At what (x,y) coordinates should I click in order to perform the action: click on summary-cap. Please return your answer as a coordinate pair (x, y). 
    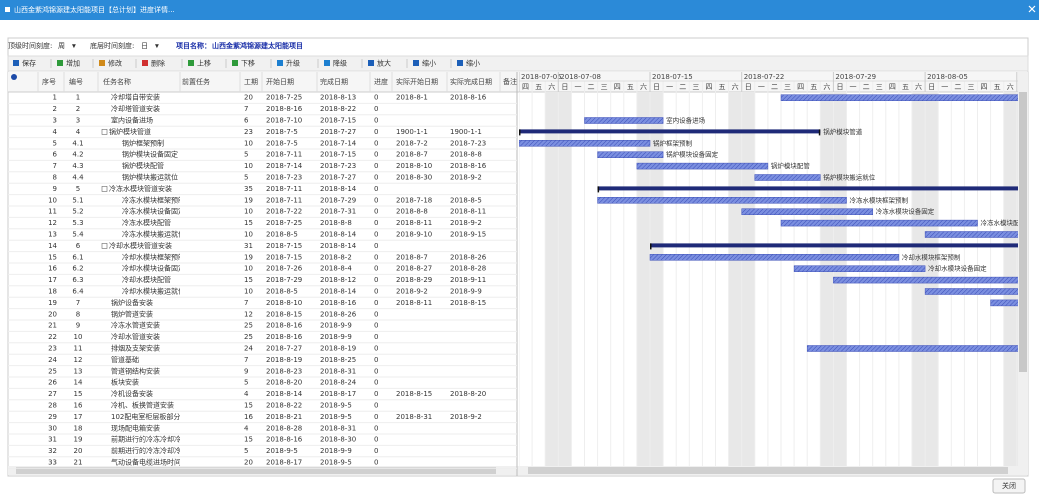
    Looking at the image, I should click on (819, 132).